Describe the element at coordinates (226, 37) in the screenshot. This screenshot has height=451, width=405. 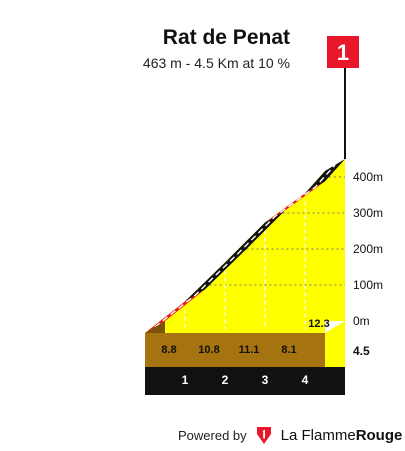
I see `chart-title: Rat de Penat` at that location.